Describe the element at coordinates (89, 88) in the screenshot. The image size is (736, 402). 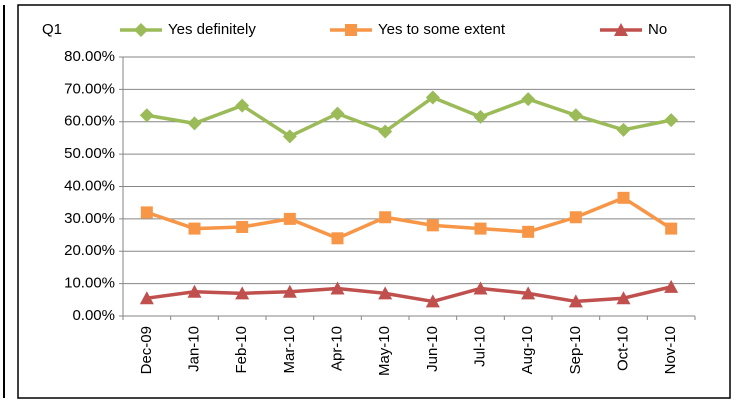
I see `y-tick-label: 70.00%` at that location.